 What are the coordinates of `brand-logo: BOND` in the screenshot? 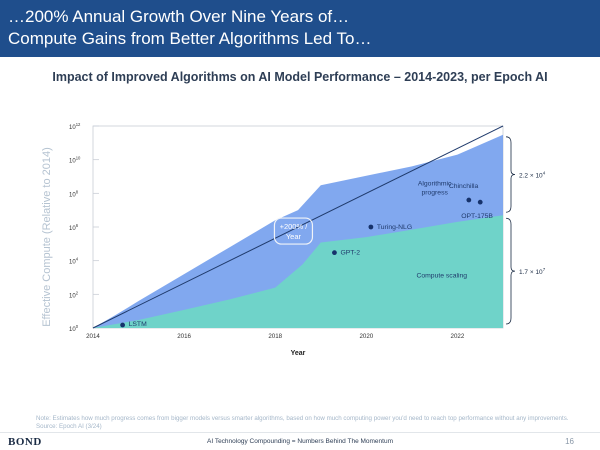 It's located at (25, 442).